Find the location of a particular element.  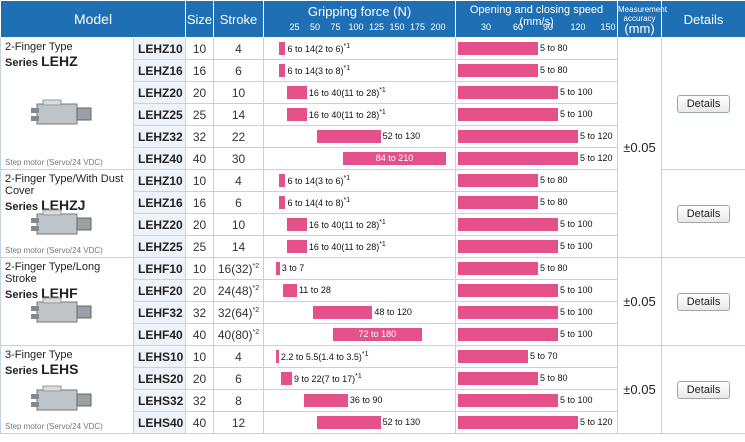

gripping-force-cell: 6 to 14(4 to 8)*1 is located at coordinates (360, 202).